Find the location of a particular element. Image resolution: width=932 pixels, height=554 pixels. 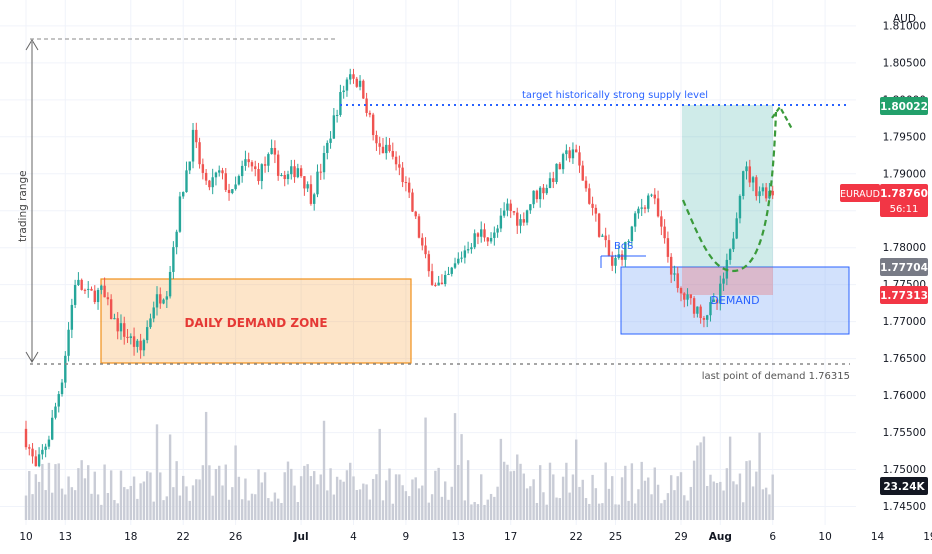

price-tick-label: 1.78000 is located at coordinates (904, 248).